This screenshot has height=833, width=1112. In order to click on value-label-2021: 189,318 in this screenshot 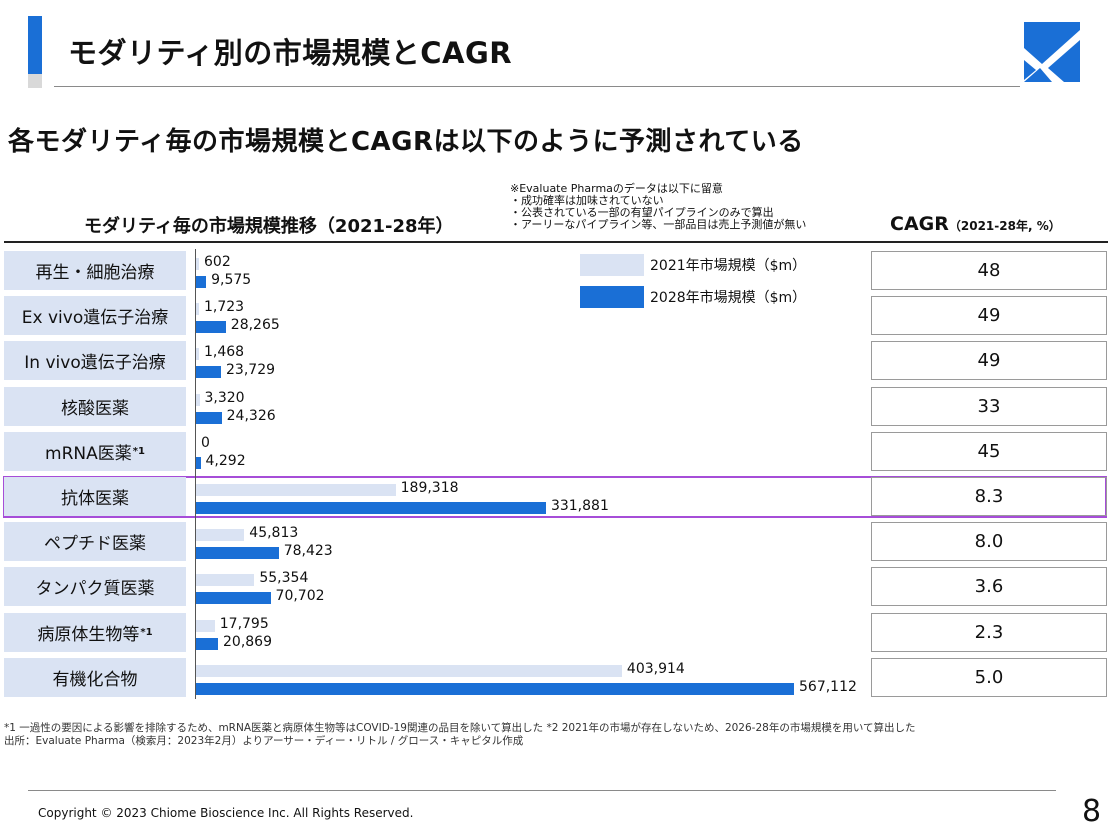, I will do `click(429, 488)`.